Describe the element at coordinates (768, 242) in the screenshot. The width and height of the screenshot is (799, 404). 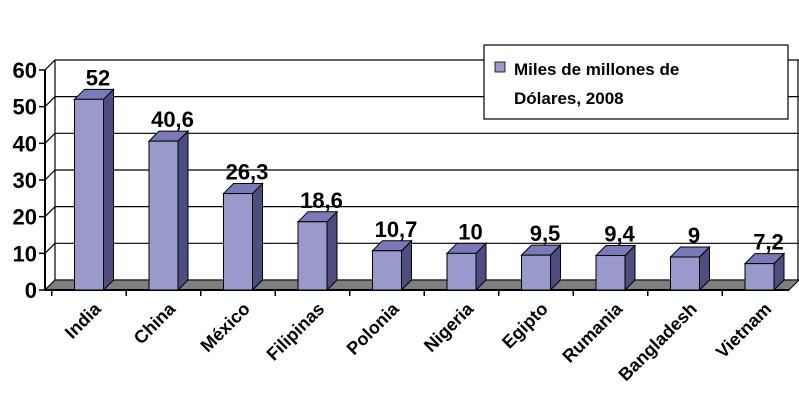
I see `data-label: 7,2` at that location.